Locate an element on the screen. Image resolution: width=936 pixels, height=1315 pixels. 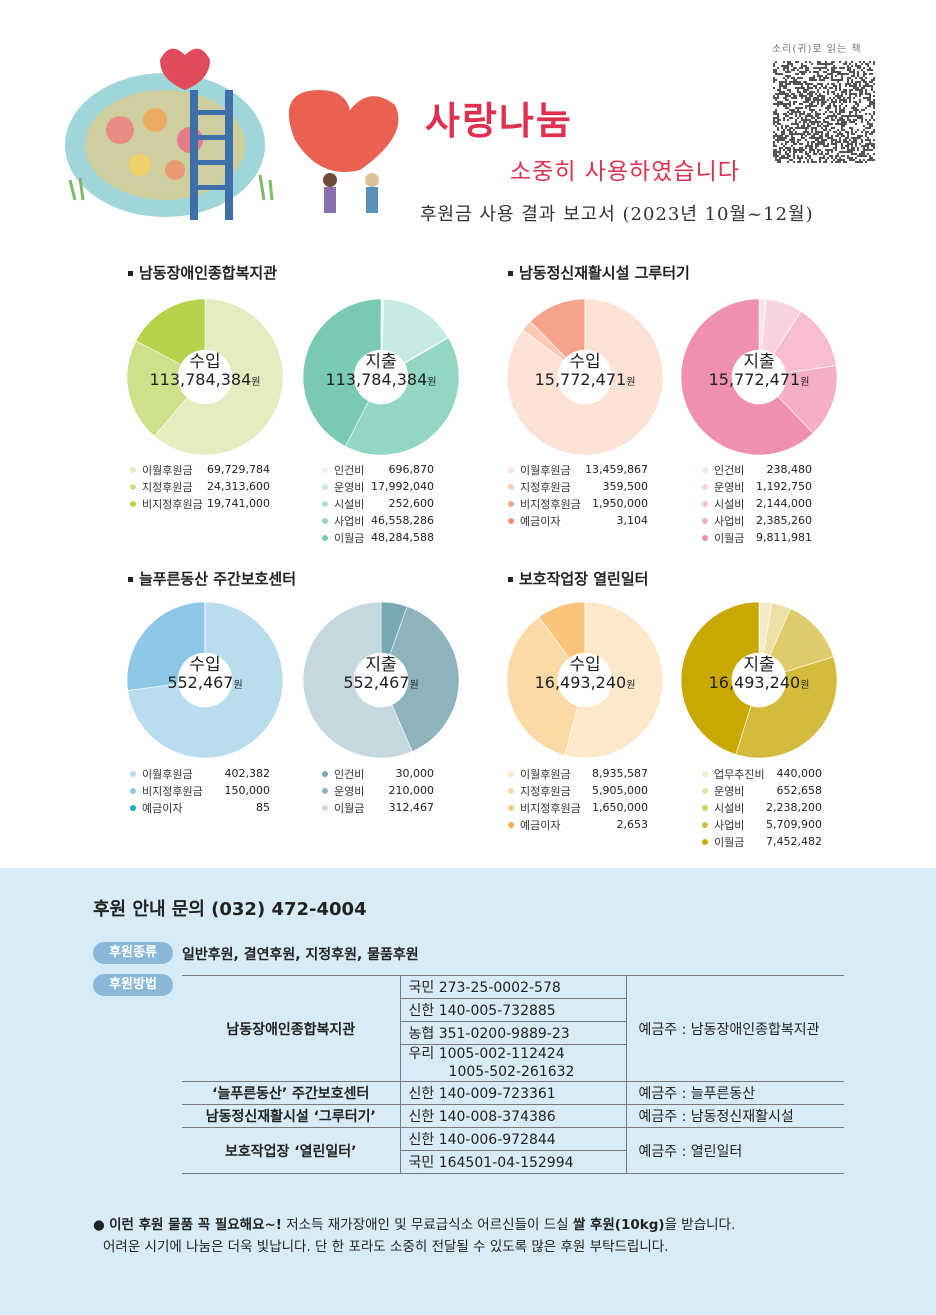
legend-amount: 440,000 is located at coordinates (799, 773).